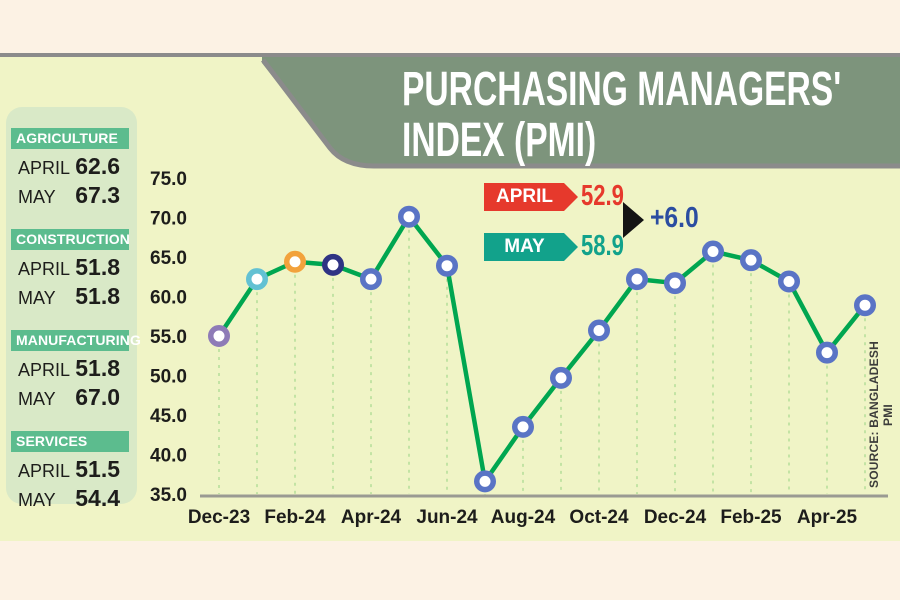 This screenshot has height=600, width=900. What do you see at coordinates (524, 196) in the screenshot?
I see `april-banner-label: APRIL` at bounding box center [524, 196].